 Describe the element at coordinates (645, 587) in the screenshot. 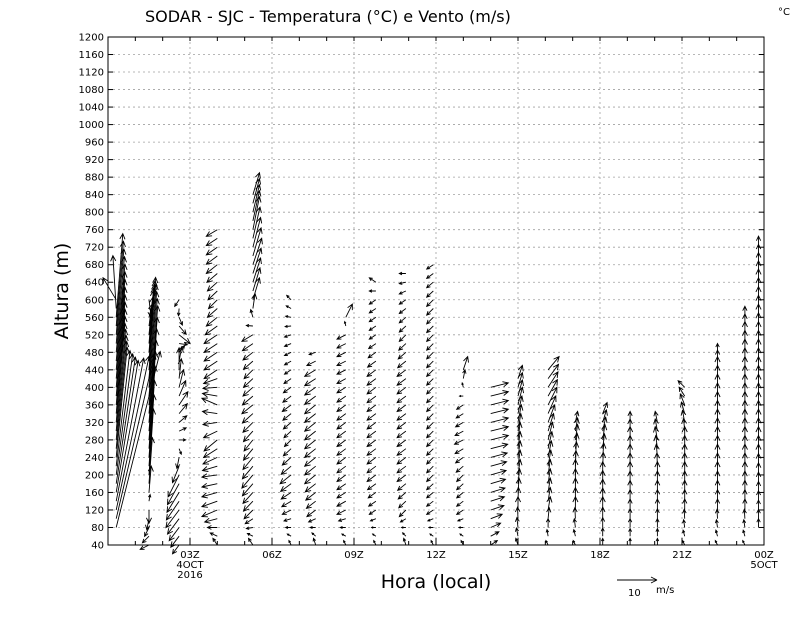

I see `reference-vector: 10 m/s` at that location.